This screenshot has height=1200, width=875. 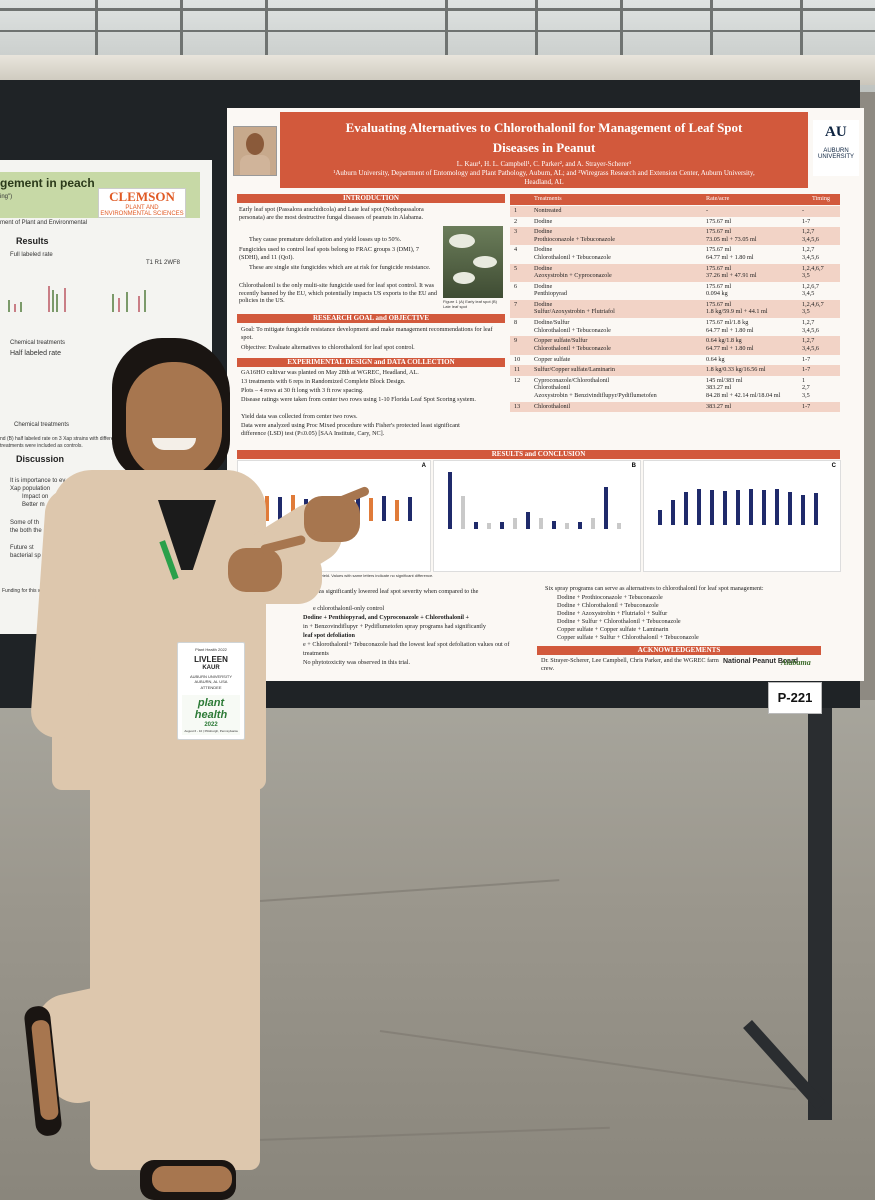 What do you see at coordinates (675, 222) in the screenshot?
I see `table-row: 2 Dodine 175.67 ml 1-7` at bounding box center [675, 222].